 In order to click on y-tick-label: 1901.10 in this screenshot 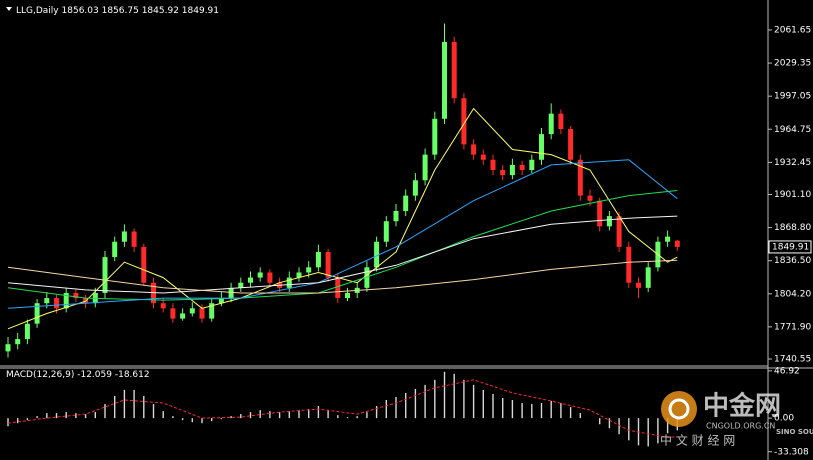, I will do `click(792, 195)`.